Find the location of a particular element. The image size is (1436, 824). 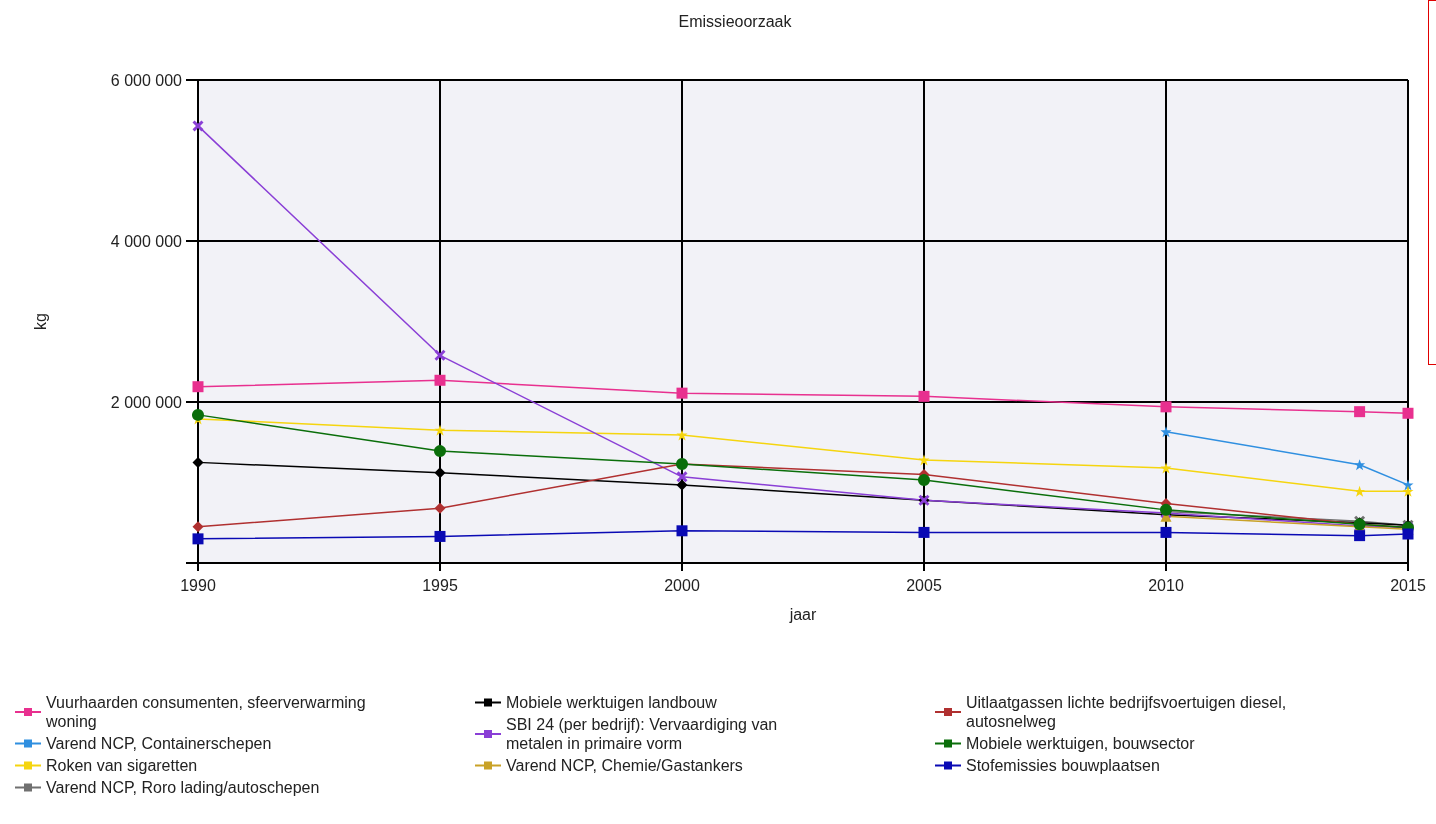

x-axis-title: jaar is located at coordinates (803, 614).